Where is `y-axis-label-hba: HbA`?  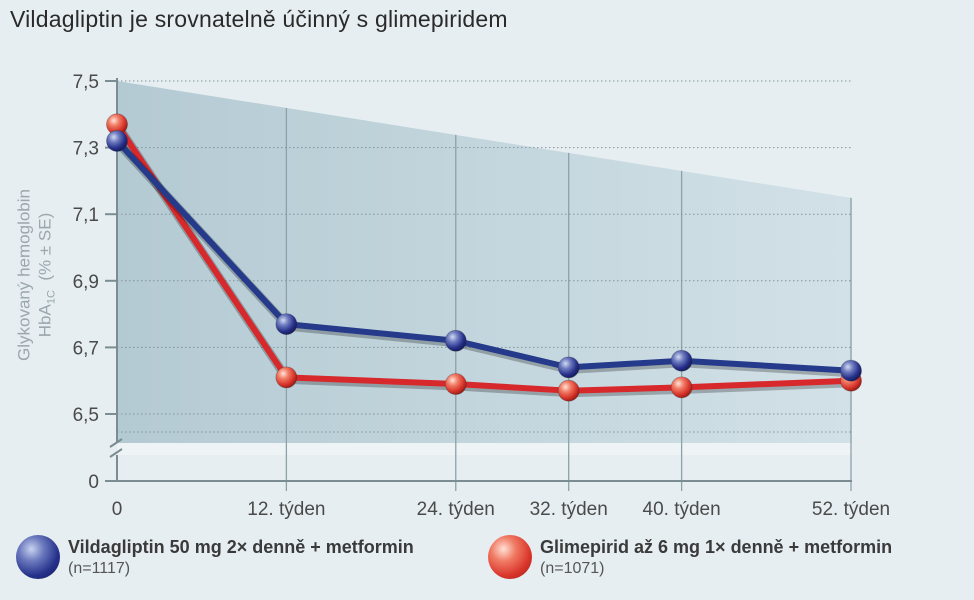 y-axis-label-hba: HbA is located at coordinates (45, 321).